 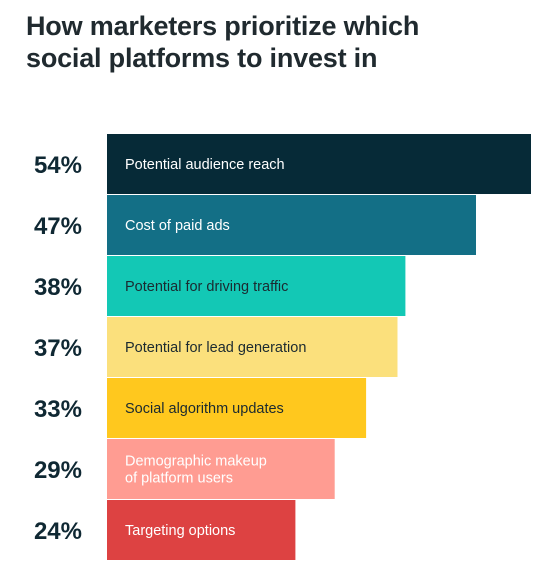 I want to click on chart-title-line-2: social platforms to invest in, so click(x=202, y=58).